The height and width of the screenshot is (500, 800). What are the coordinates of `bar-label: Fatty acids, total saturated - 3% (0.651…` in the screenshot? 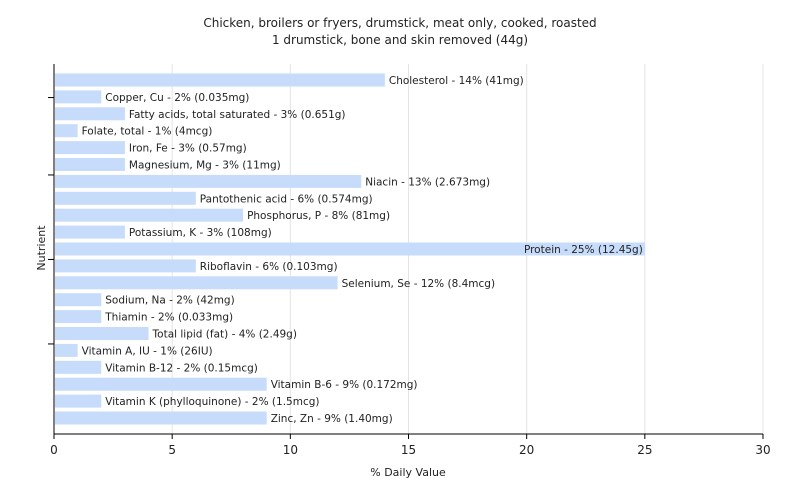 It's located at (237, 115).